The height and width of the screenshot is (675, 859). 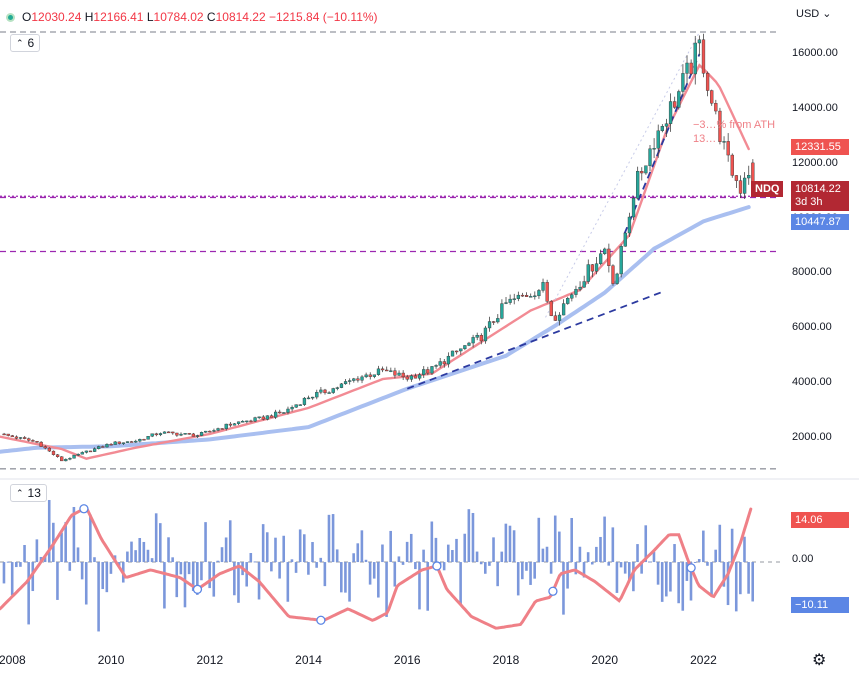 I want to click on last-price-tag: 10814.22 3d 3h, so click(x=820, y=196).